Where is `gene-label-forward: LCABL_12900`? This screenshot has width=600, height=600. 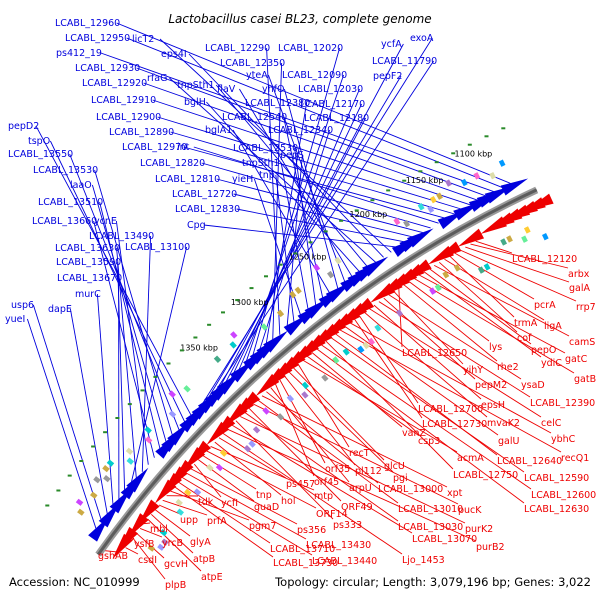 gene-label-forward: LCABL_12900 is located at coordinates (128, 117).